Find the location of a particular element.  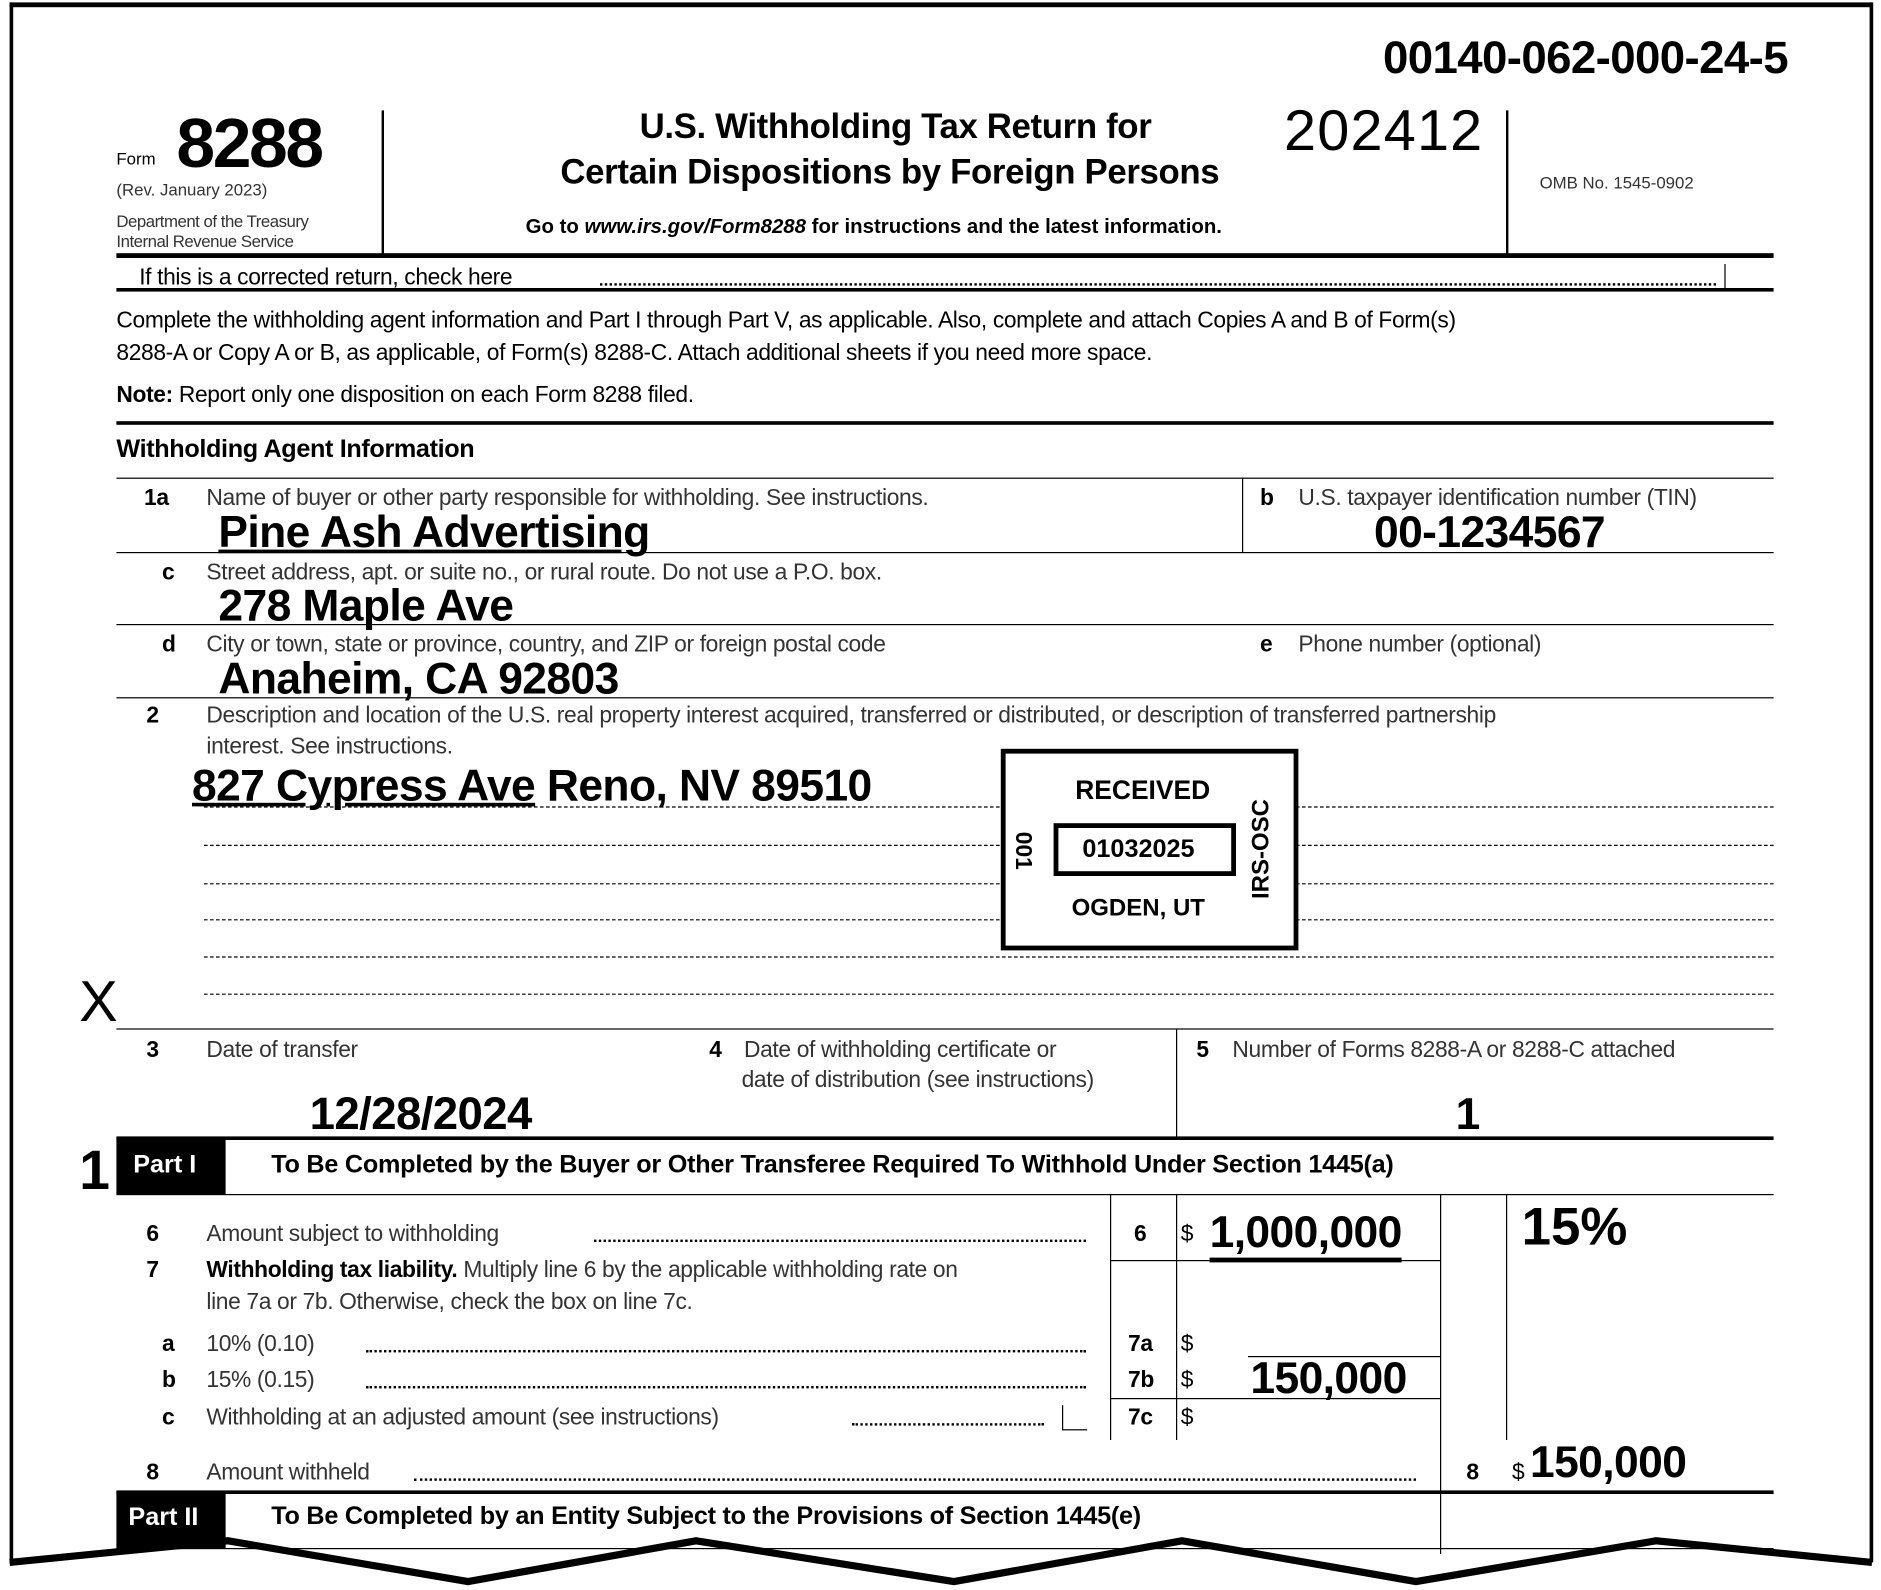

form-title-line1: U.S. Withholding Tax Return for is located at coordinates (895, 127).